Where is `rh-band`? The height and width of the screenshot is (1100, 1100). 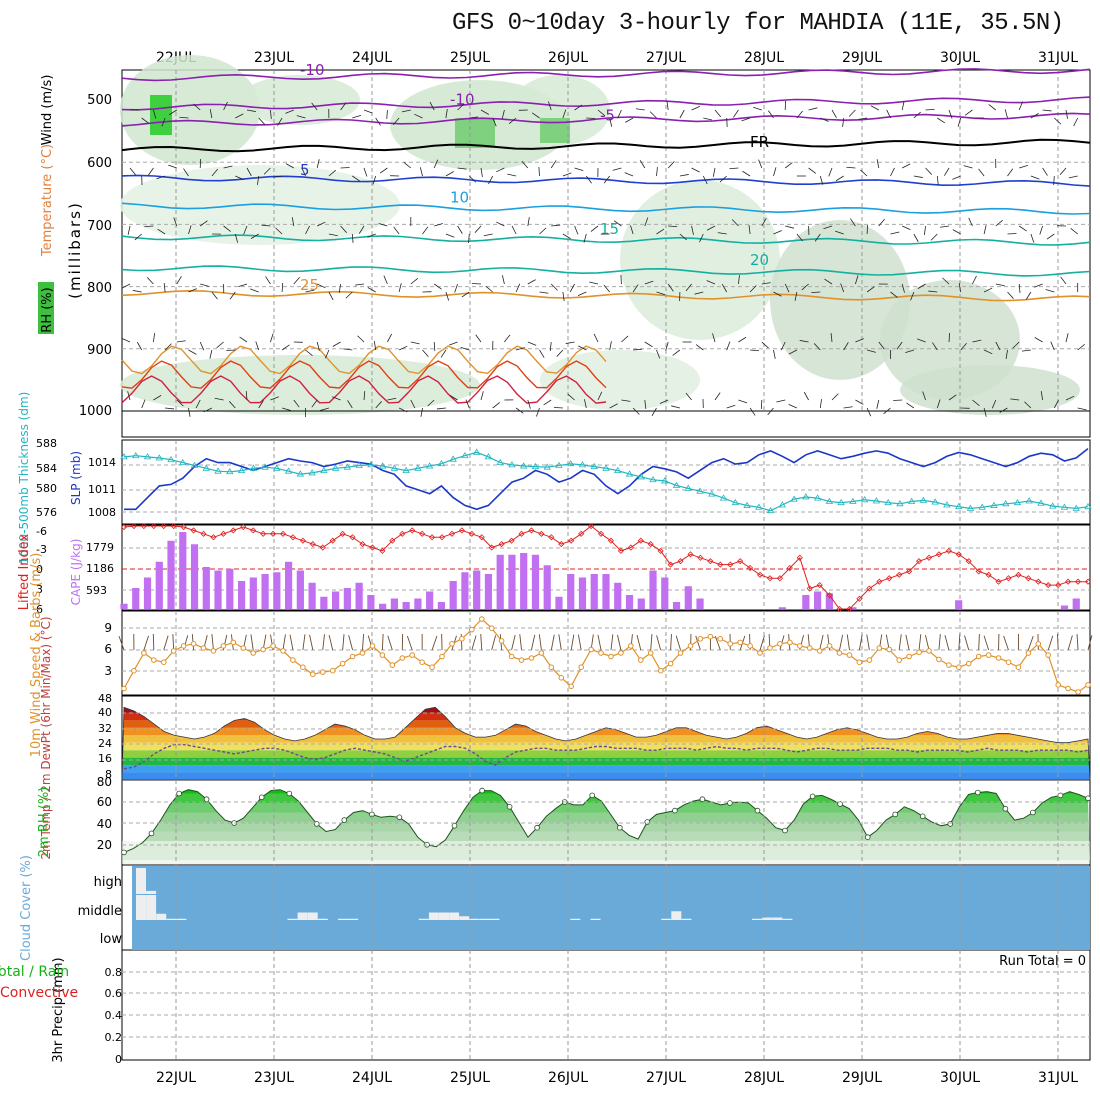
rh-band is located at coordinates (606, 827).